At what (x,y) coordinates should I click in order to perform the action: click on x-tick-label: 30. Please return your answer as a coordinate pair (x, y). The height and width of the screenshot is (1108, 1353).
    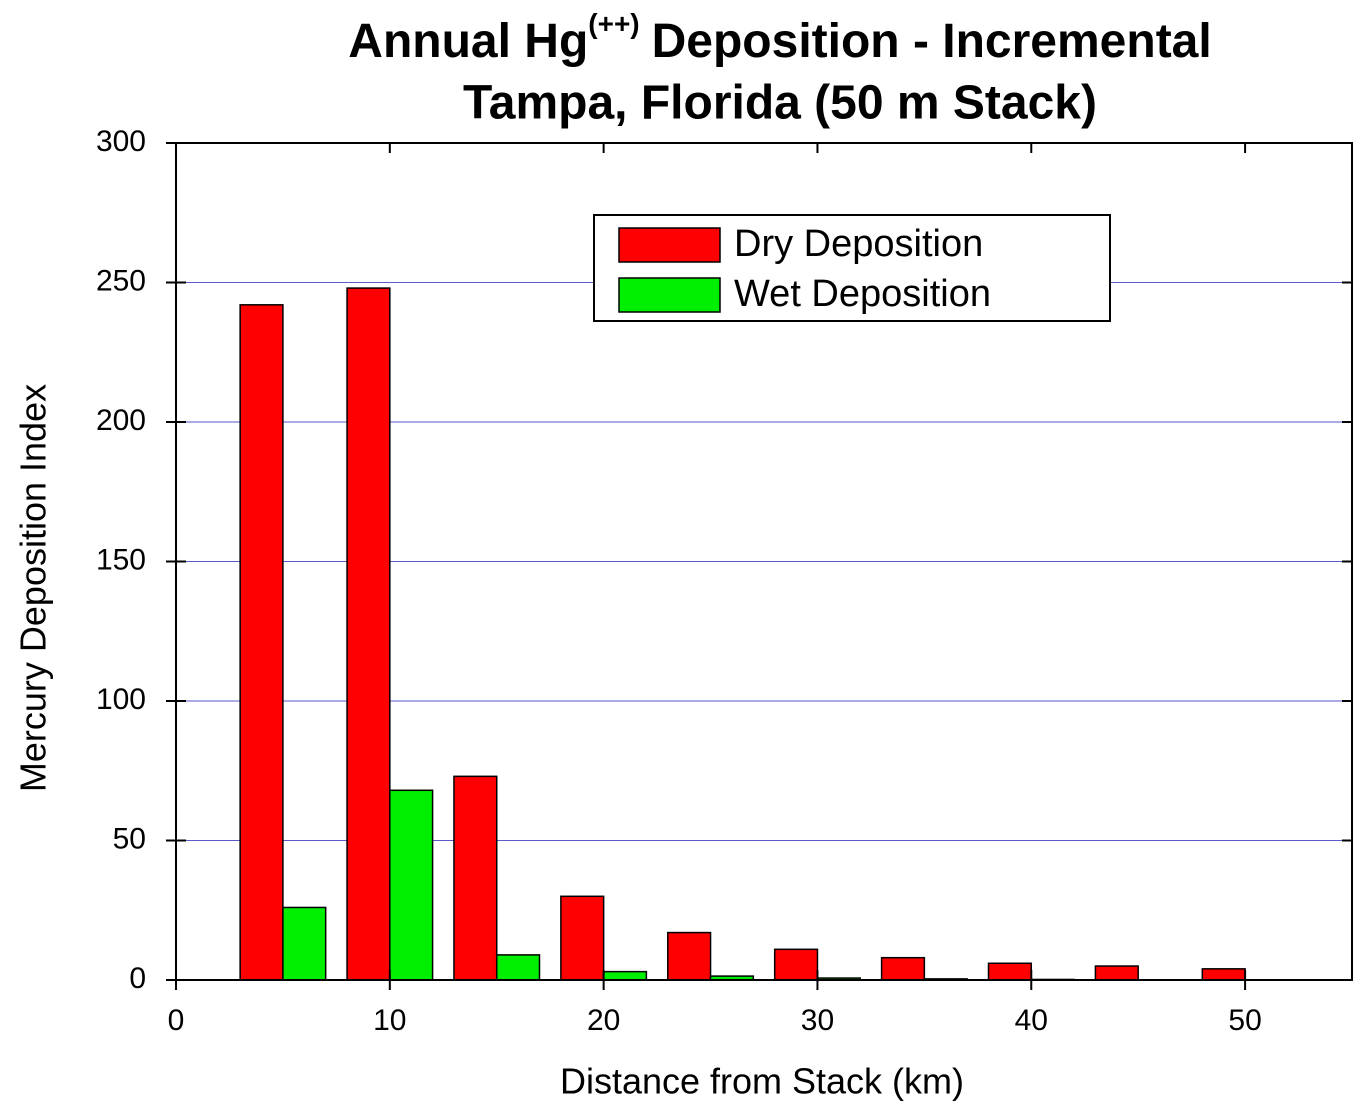
    Looking at the image, I should click on (817, 1020).